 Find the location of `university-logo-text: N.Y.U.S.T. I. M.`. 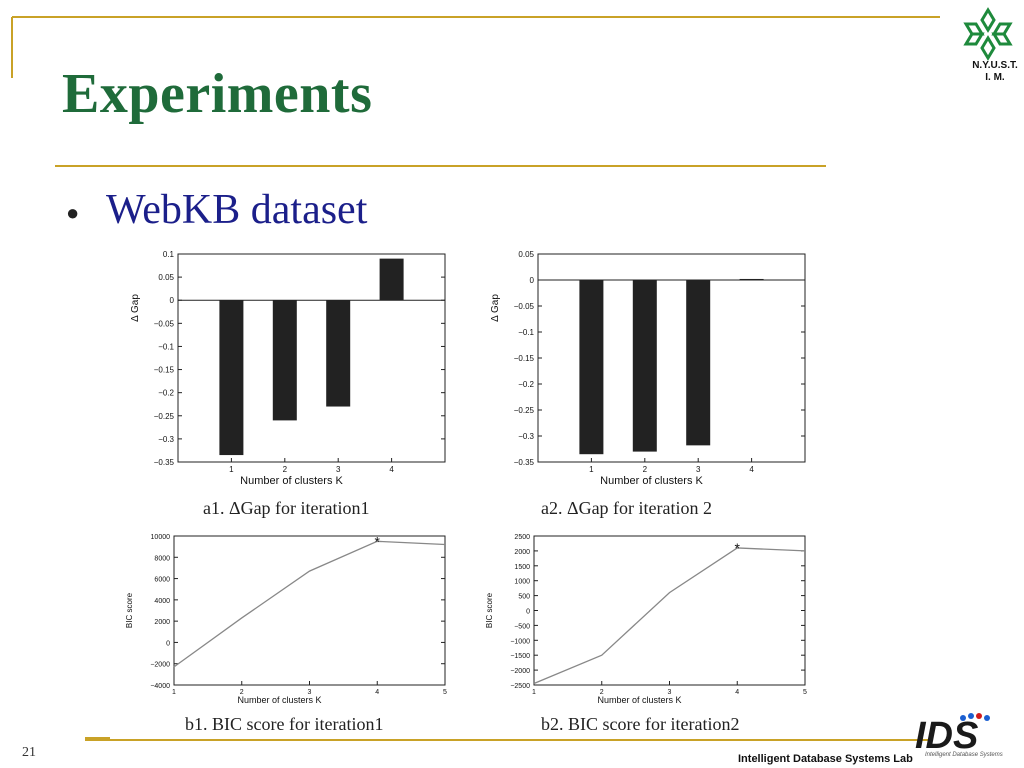

university-logo-text: N.Y.U.S.T. I. M. is located at coordinates (987, 72).